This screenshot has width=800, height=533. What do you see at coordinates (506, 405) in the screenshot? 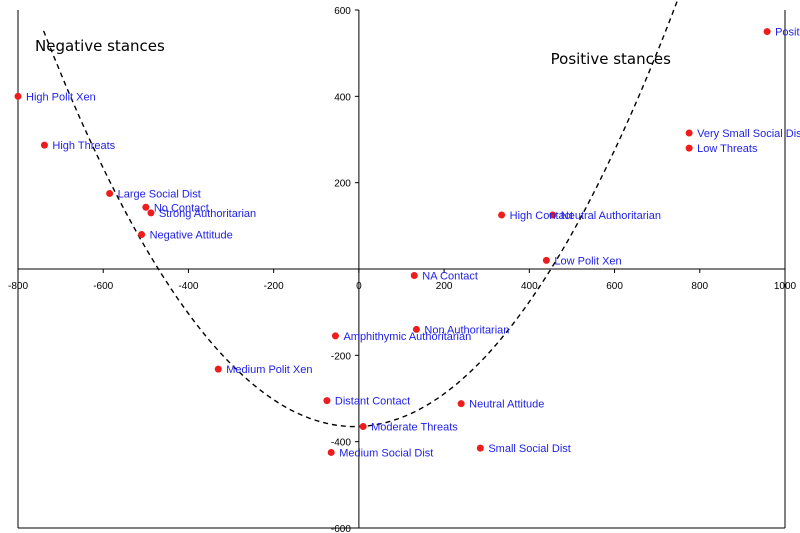
I see `data-point-label: Neutral Attitude` at bounding box center [506, 405].